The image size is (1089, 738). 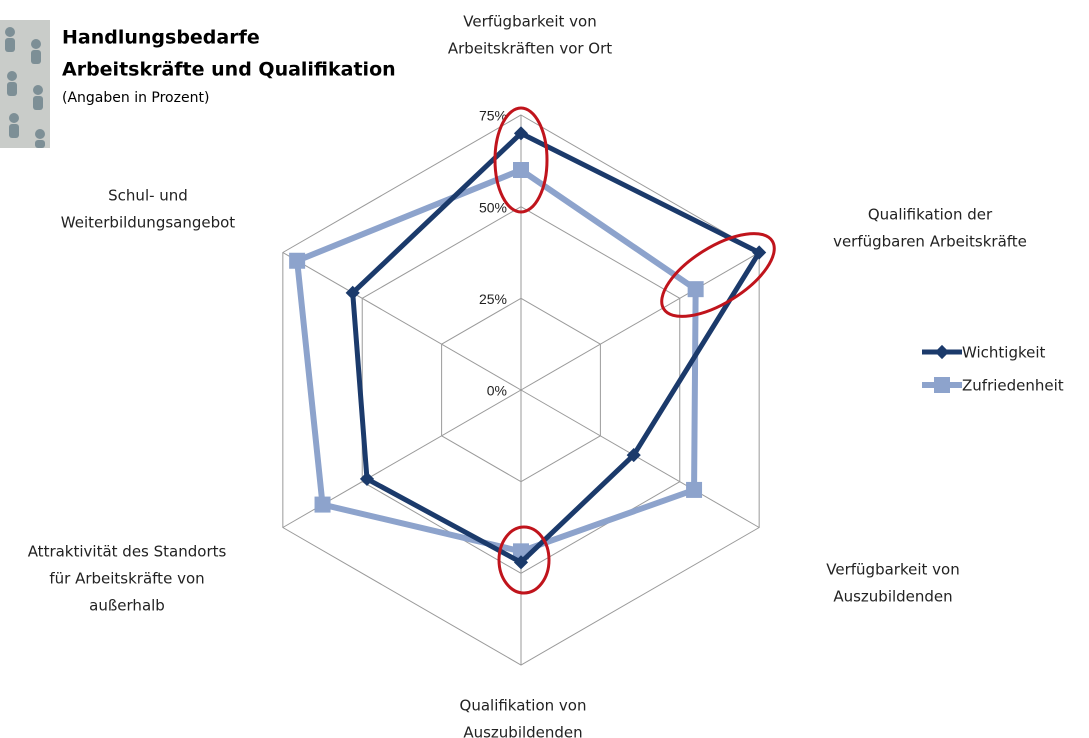 What do you see at coordinates (135, 98) in the screenshot?
I see `chart-subtitle: (Angaben in Prozent)` at bounding box center [135, 98].